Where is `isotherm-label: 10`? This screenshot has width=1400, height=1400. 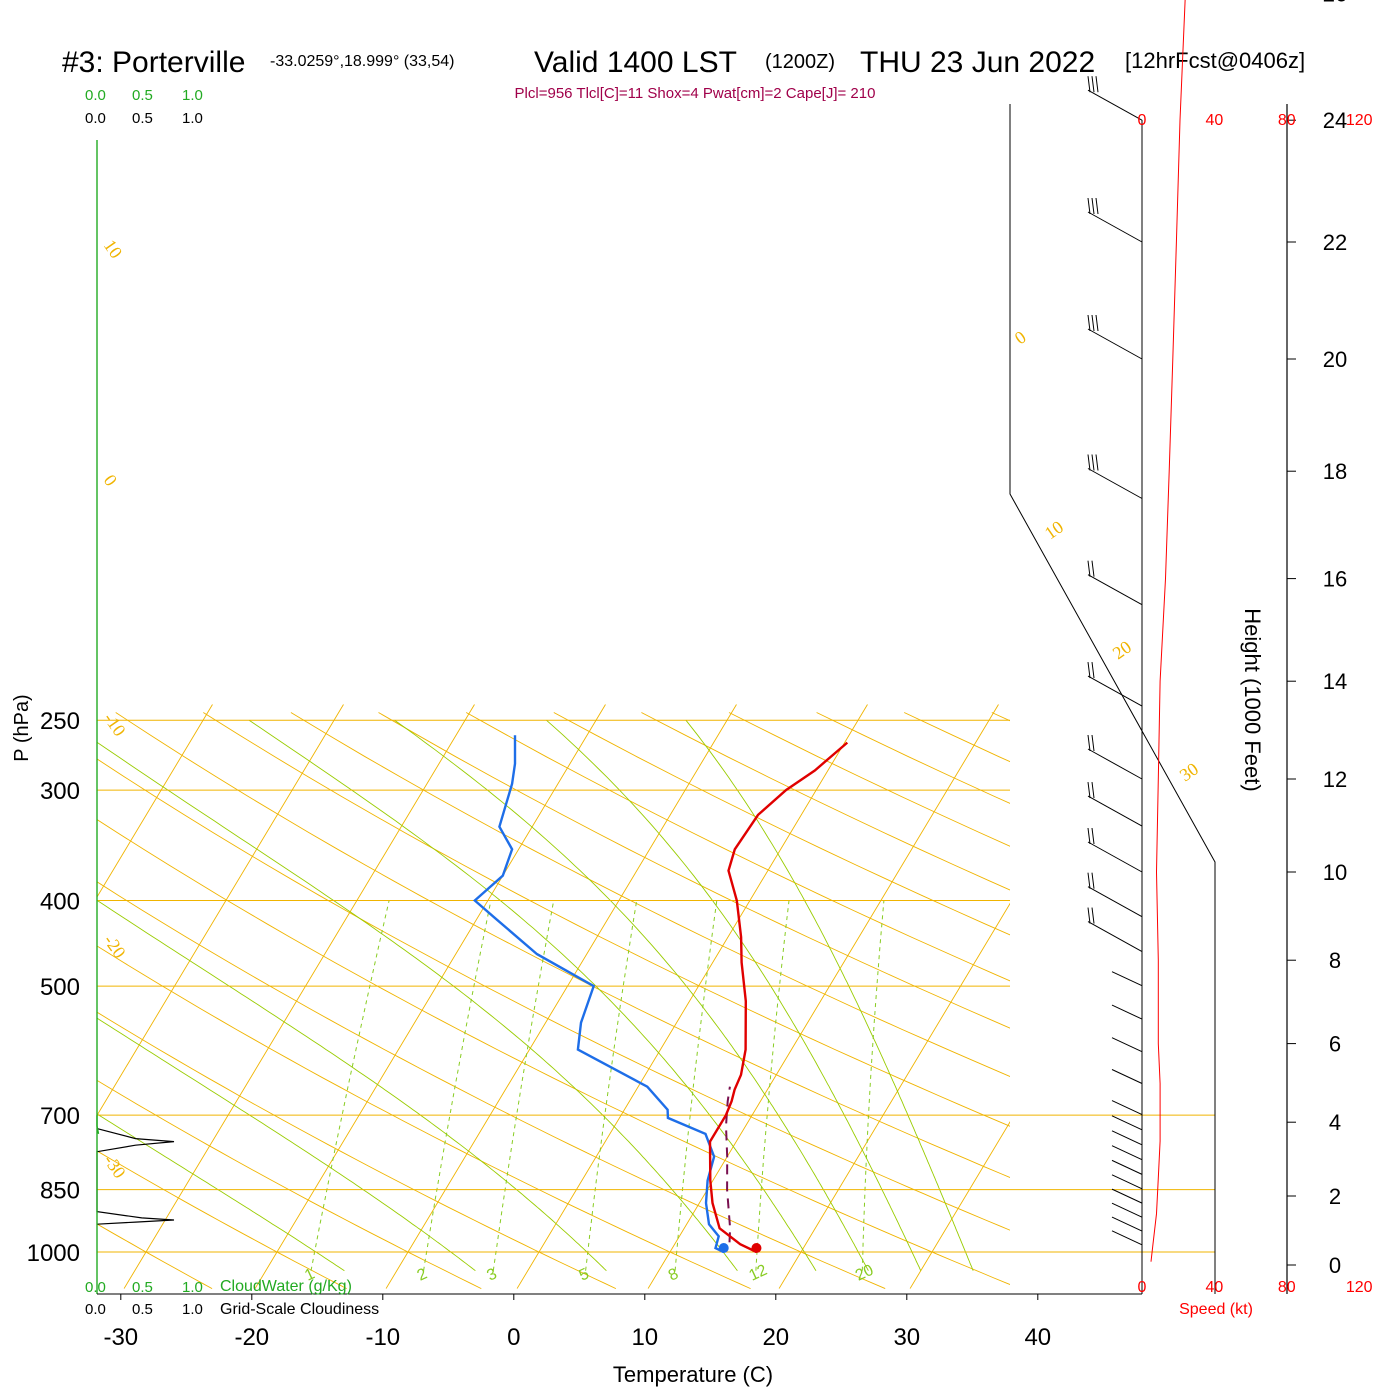
isotherm-label: 10 is located at coordinates (1054, 530).